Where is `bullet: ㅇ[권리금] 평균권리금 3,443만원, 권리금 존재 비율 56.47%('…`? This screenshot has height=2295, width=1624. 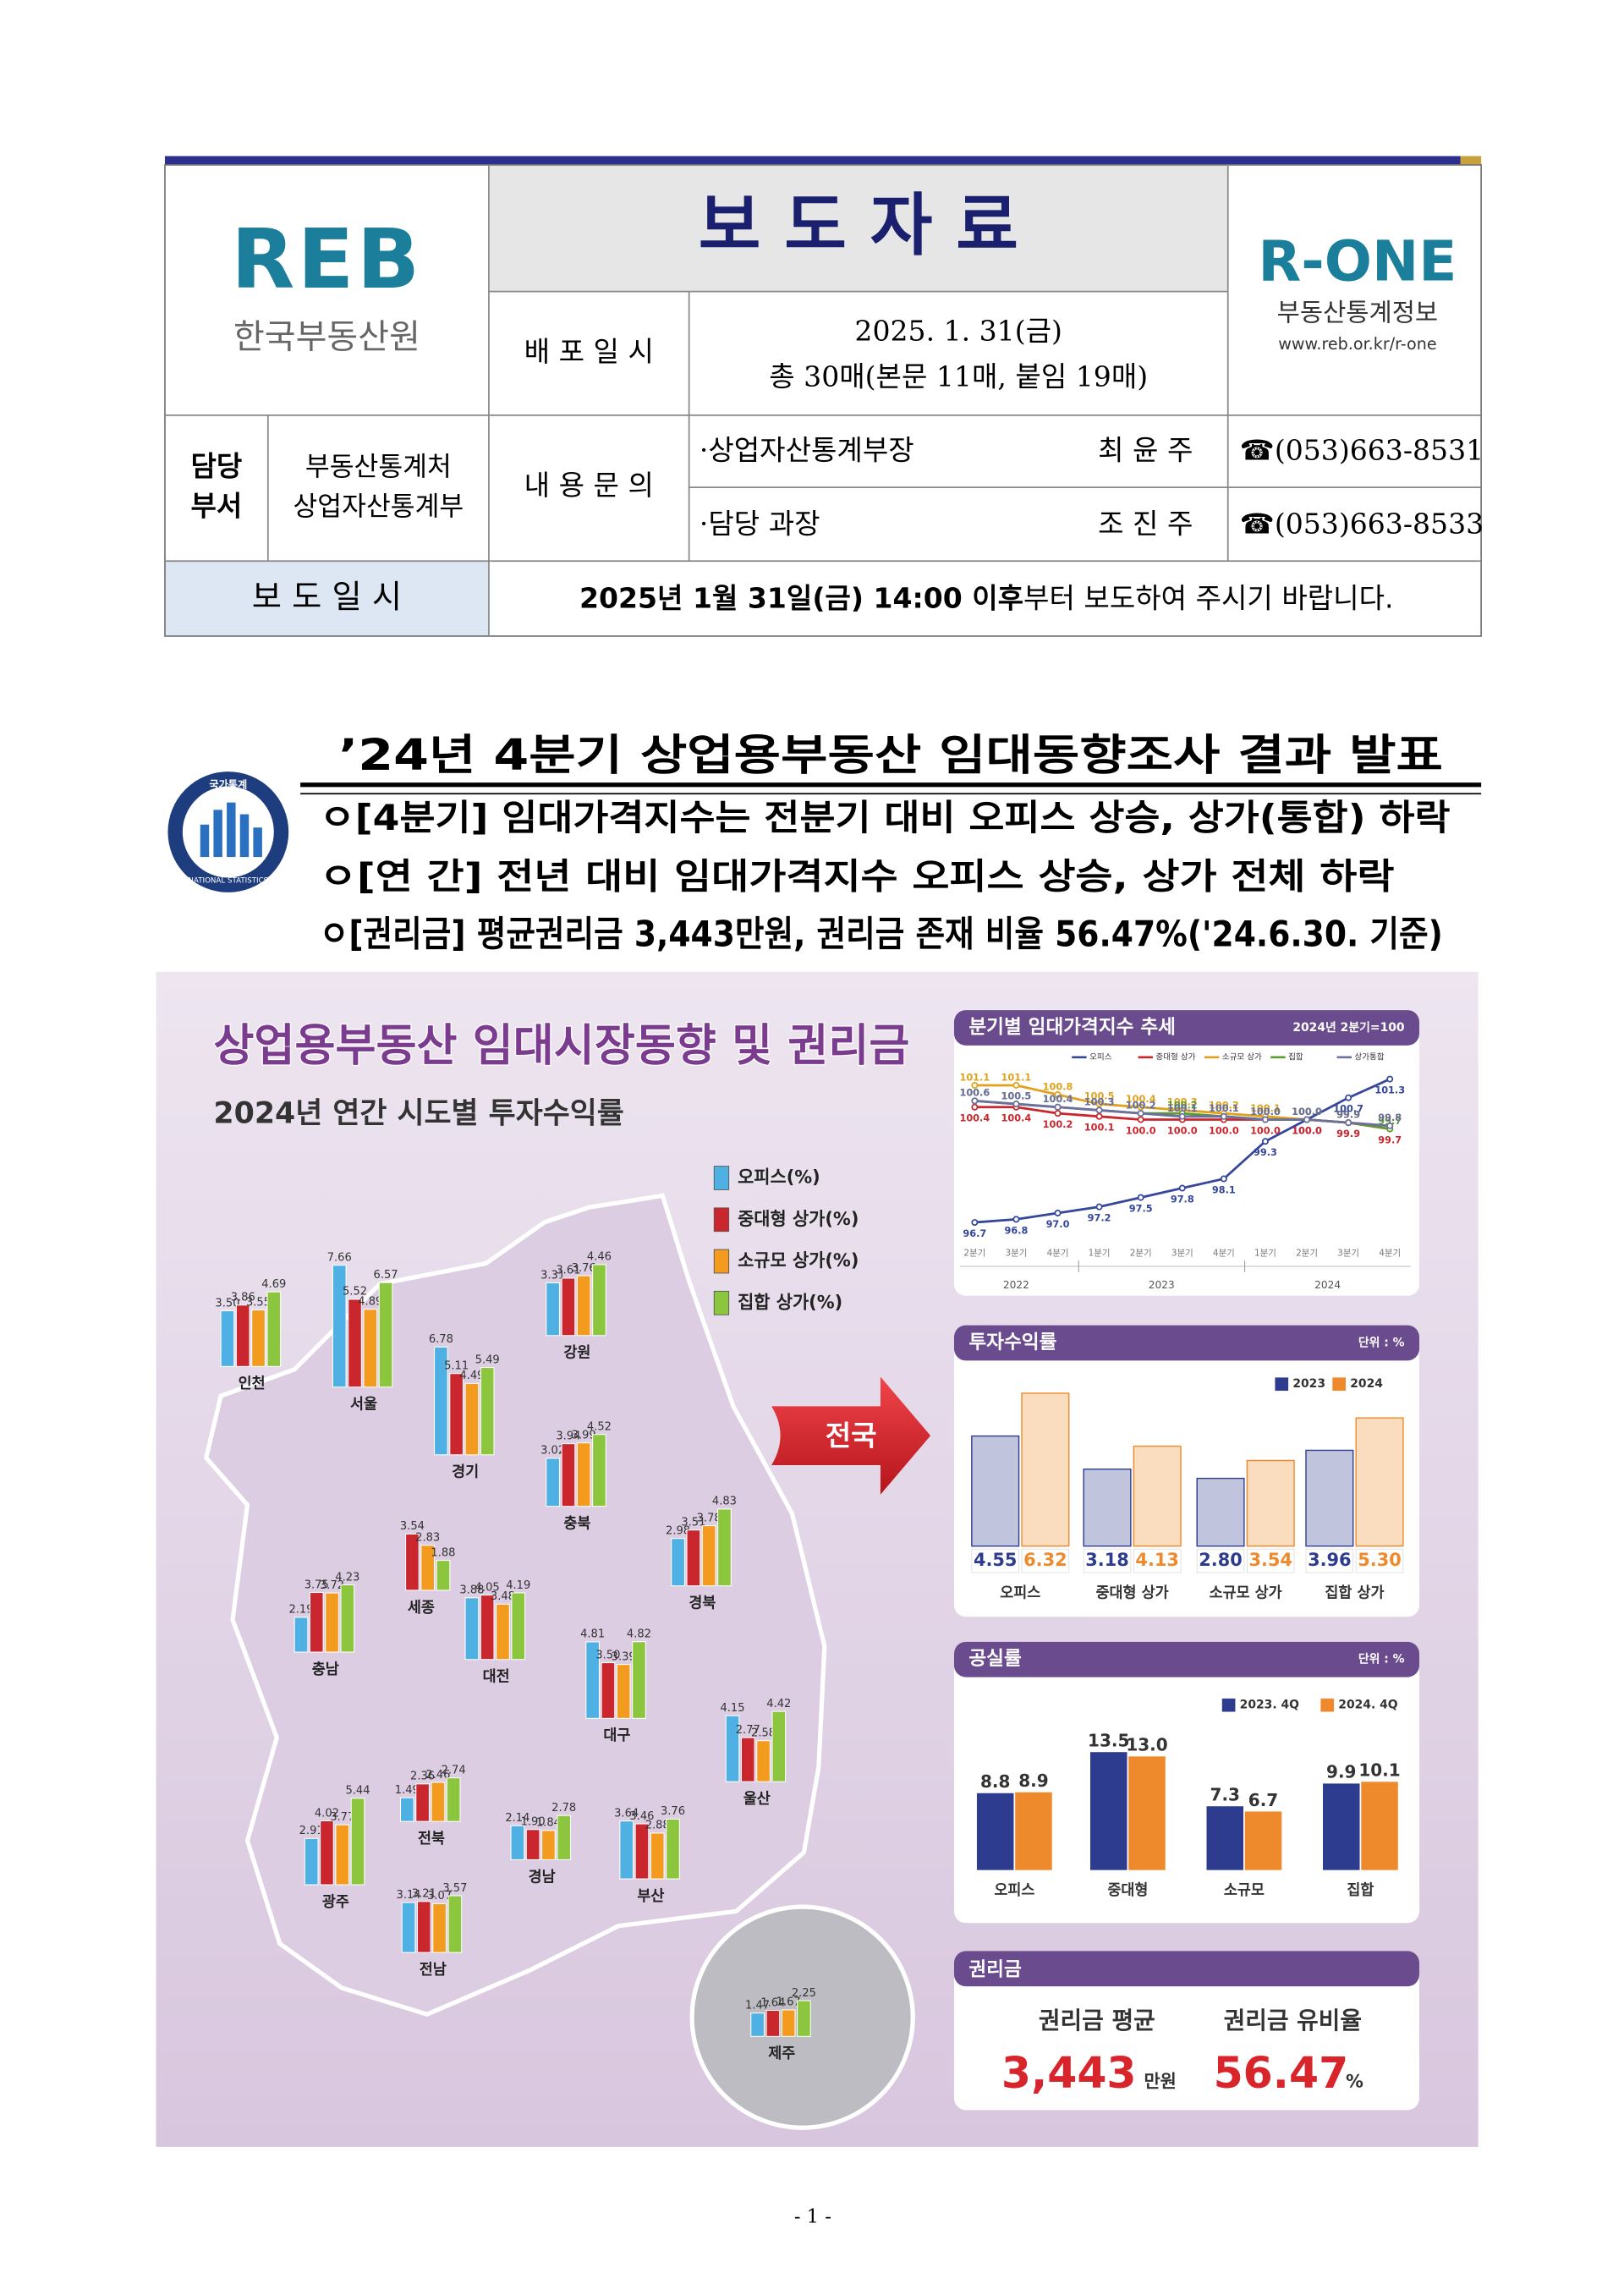
bullet: ㅇ[권리금] 평균권리금 3,443만원, 권리금 존재 비율 56.47%('… is located at coordinates (882, 935).